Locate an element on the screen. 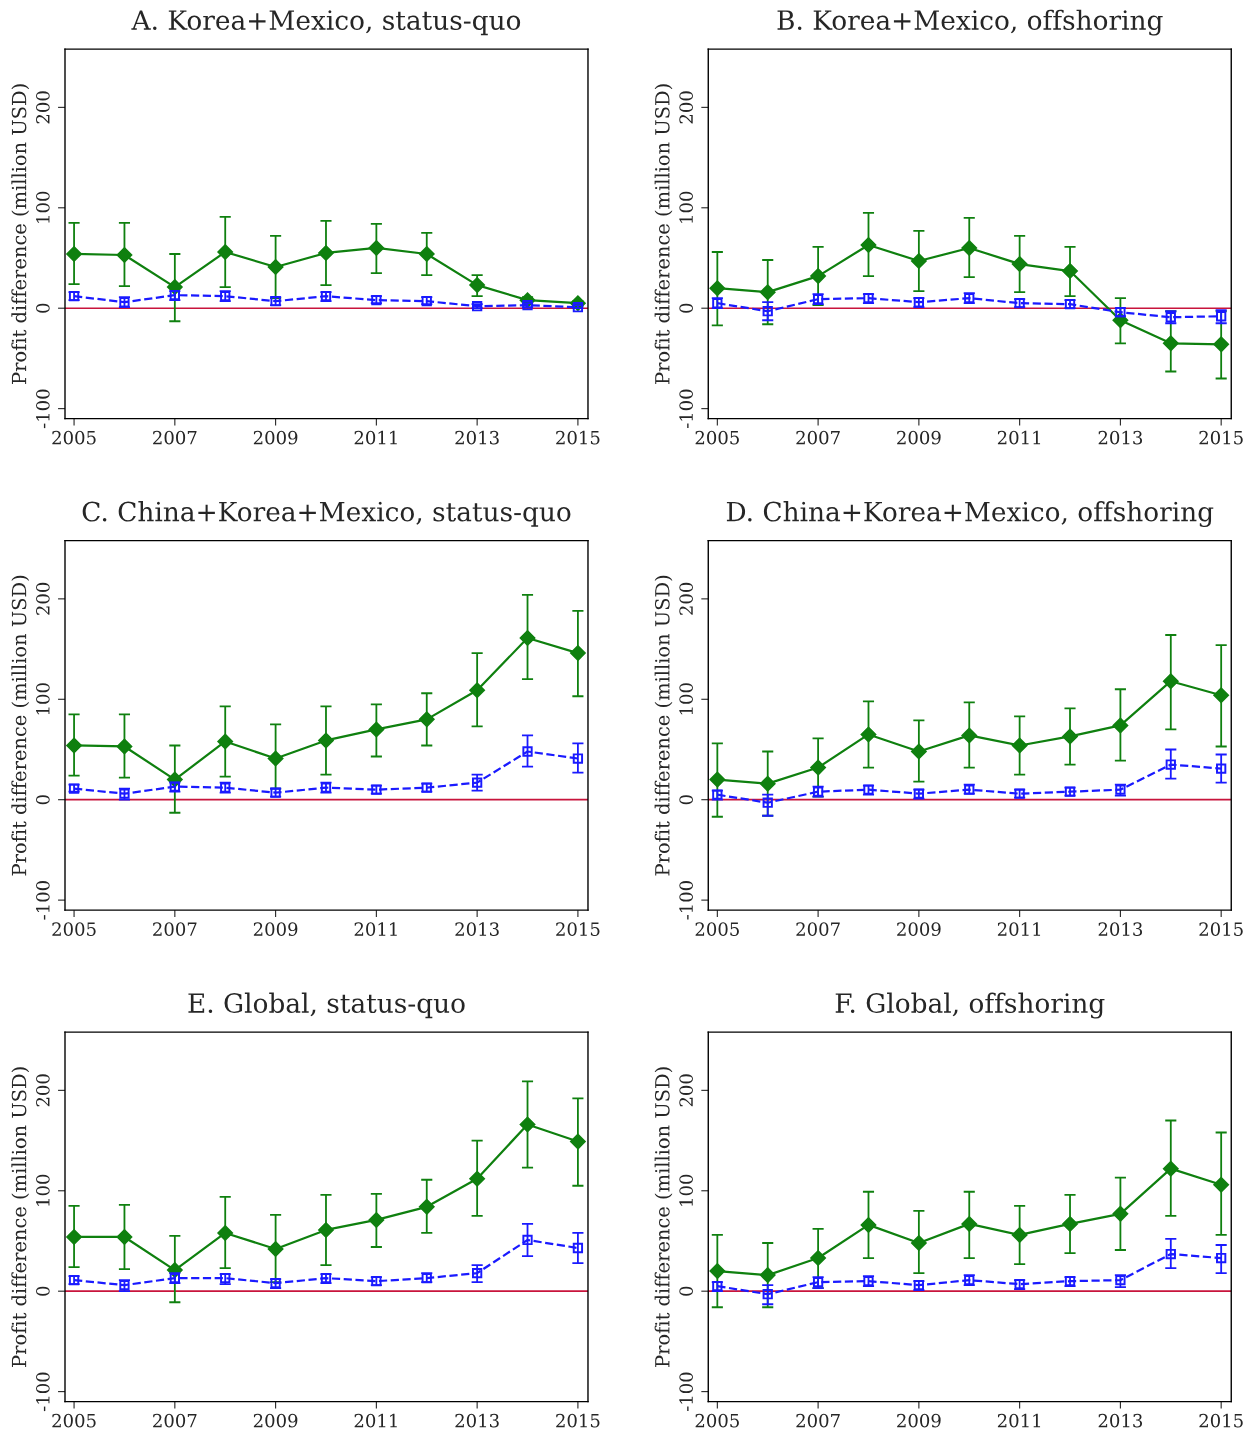 Image resolution: width=1250 pixels, height=1445 pixels. chart-title: E. Global, status-quo is located at coordinates (326, 1005).